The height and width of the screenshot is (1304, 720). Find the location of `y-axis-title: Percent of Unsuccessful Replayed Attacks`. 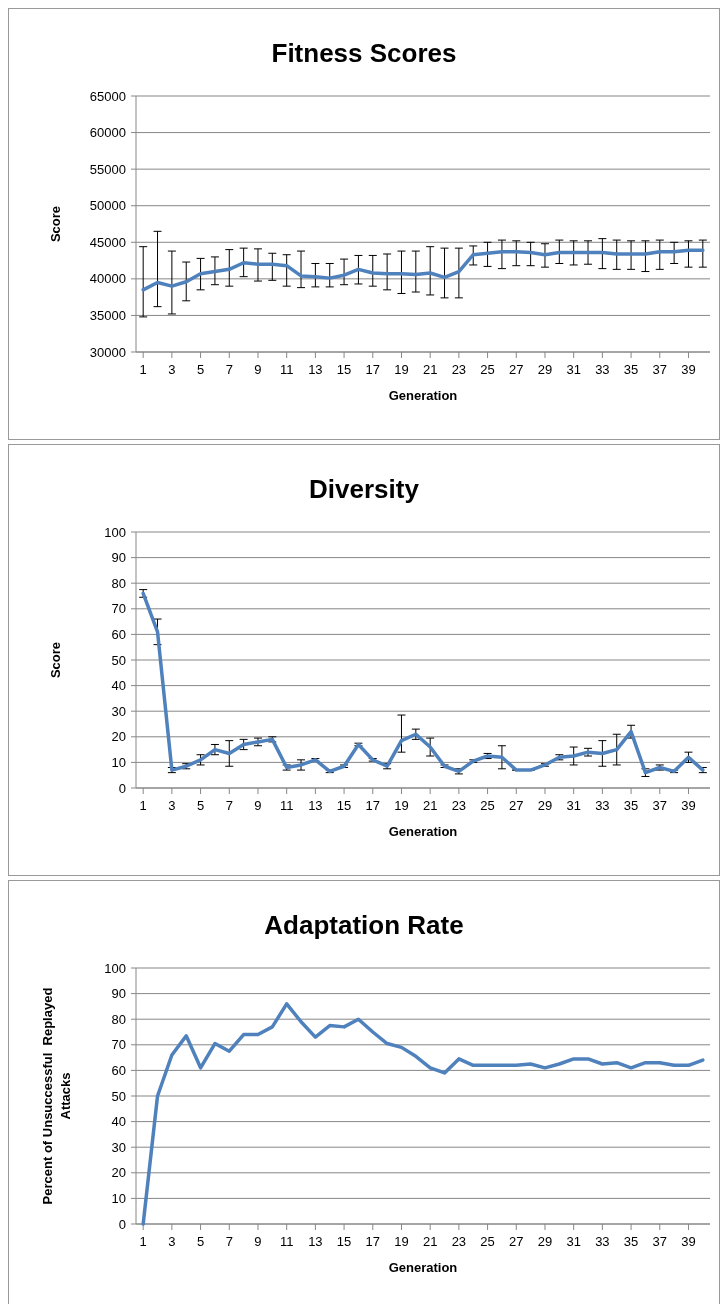

y-axis-title: Percent of Unsuccessful Replayed Attacks is located at coordinates (56, 1096).